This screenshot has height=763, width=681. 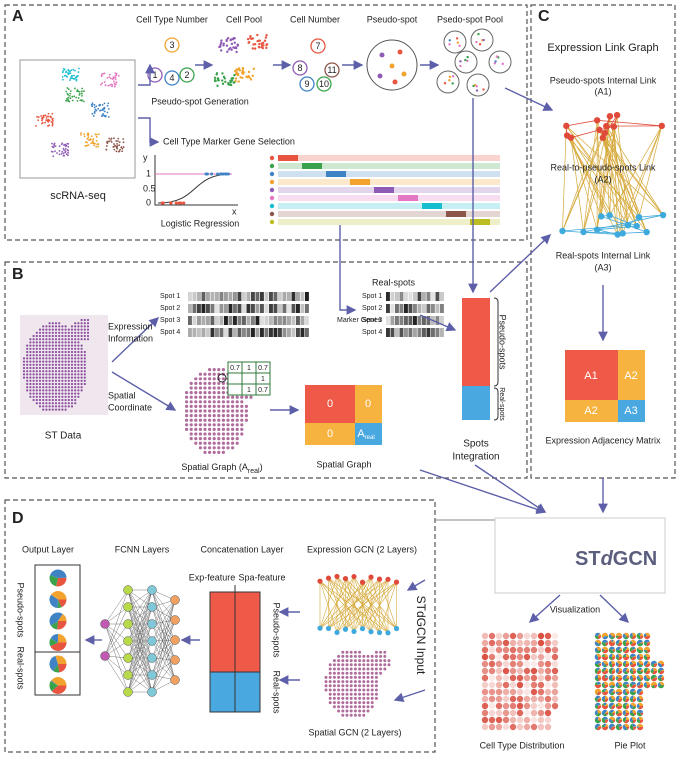 I want to click on count-label: 10, so click(x=324, y=84).